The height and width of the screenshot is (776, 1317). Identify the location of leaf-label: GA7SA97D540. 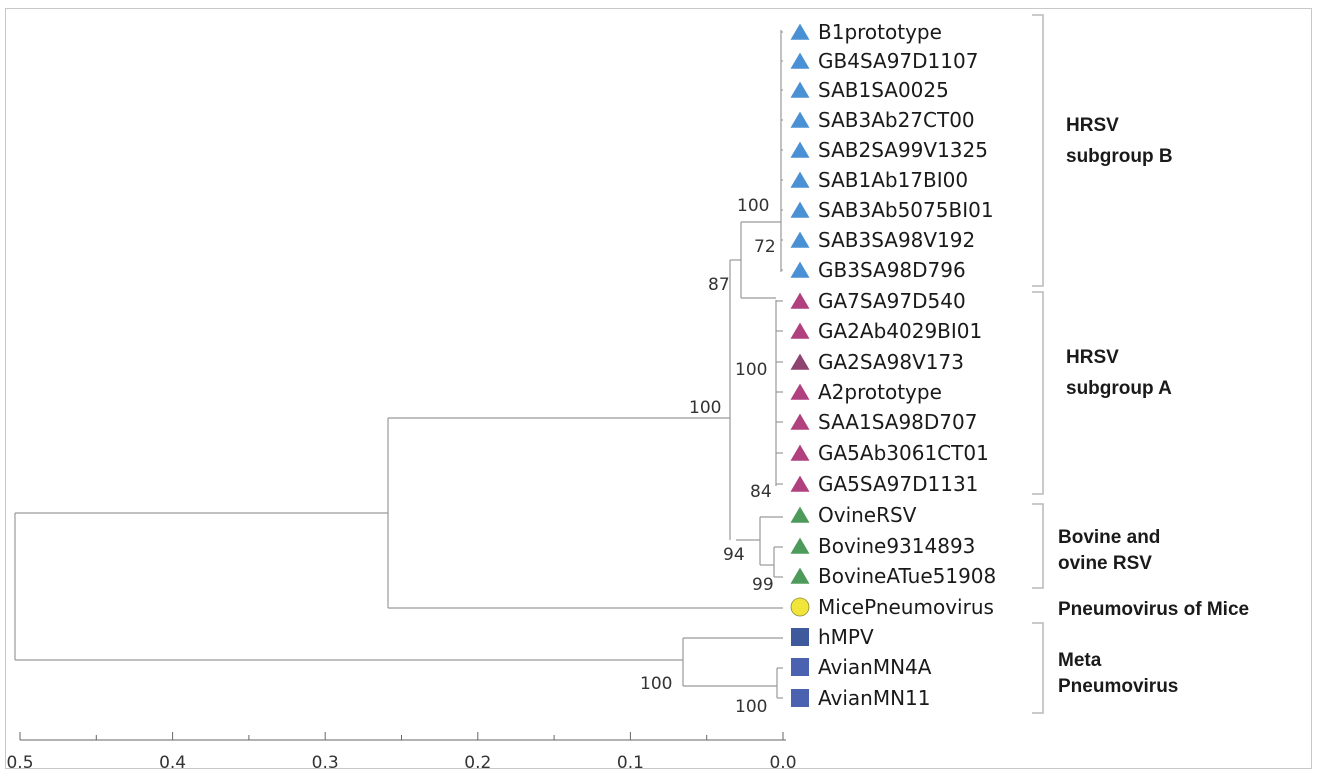
(892, 301).